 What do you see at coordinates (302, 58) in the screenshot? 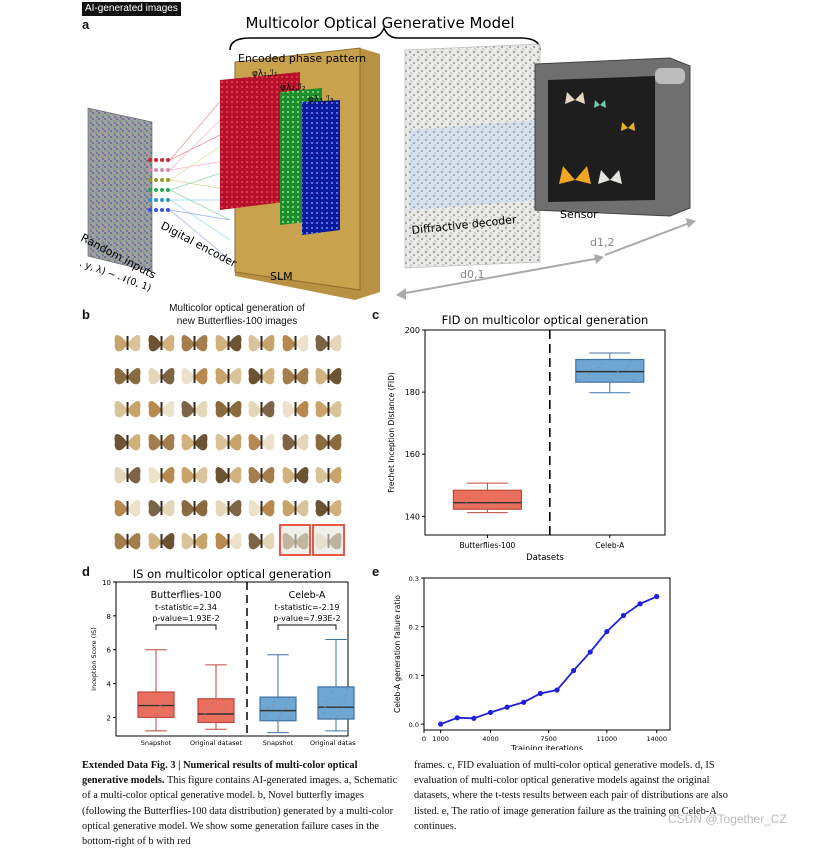
I see `encoded-phase-label: Encoded phase pattern` at bounding box center [302, 58].